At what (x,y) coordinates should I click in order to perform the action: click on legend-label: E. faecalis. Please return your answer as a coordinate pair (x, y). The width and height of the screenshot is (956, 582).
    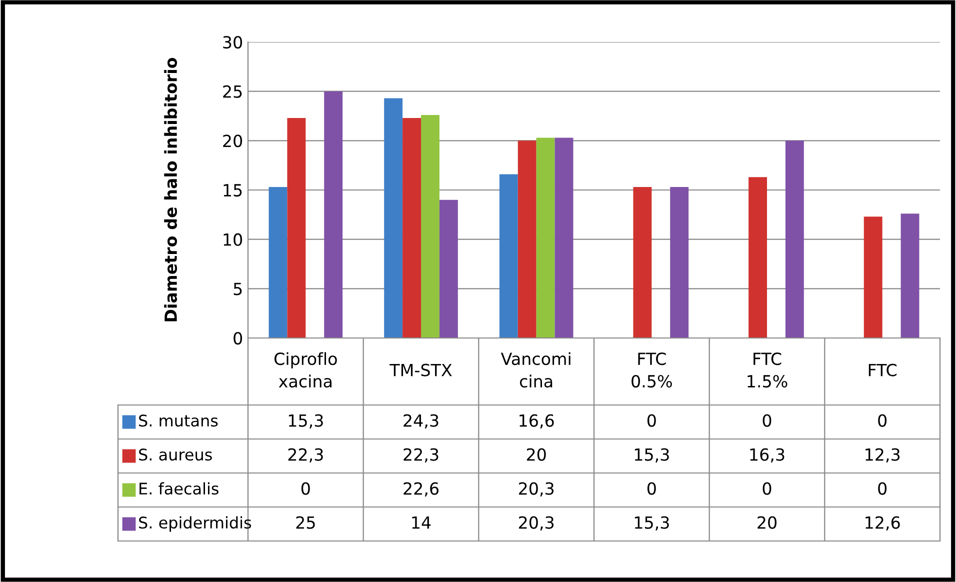
    Looking at the image, I should click on (179, 488).